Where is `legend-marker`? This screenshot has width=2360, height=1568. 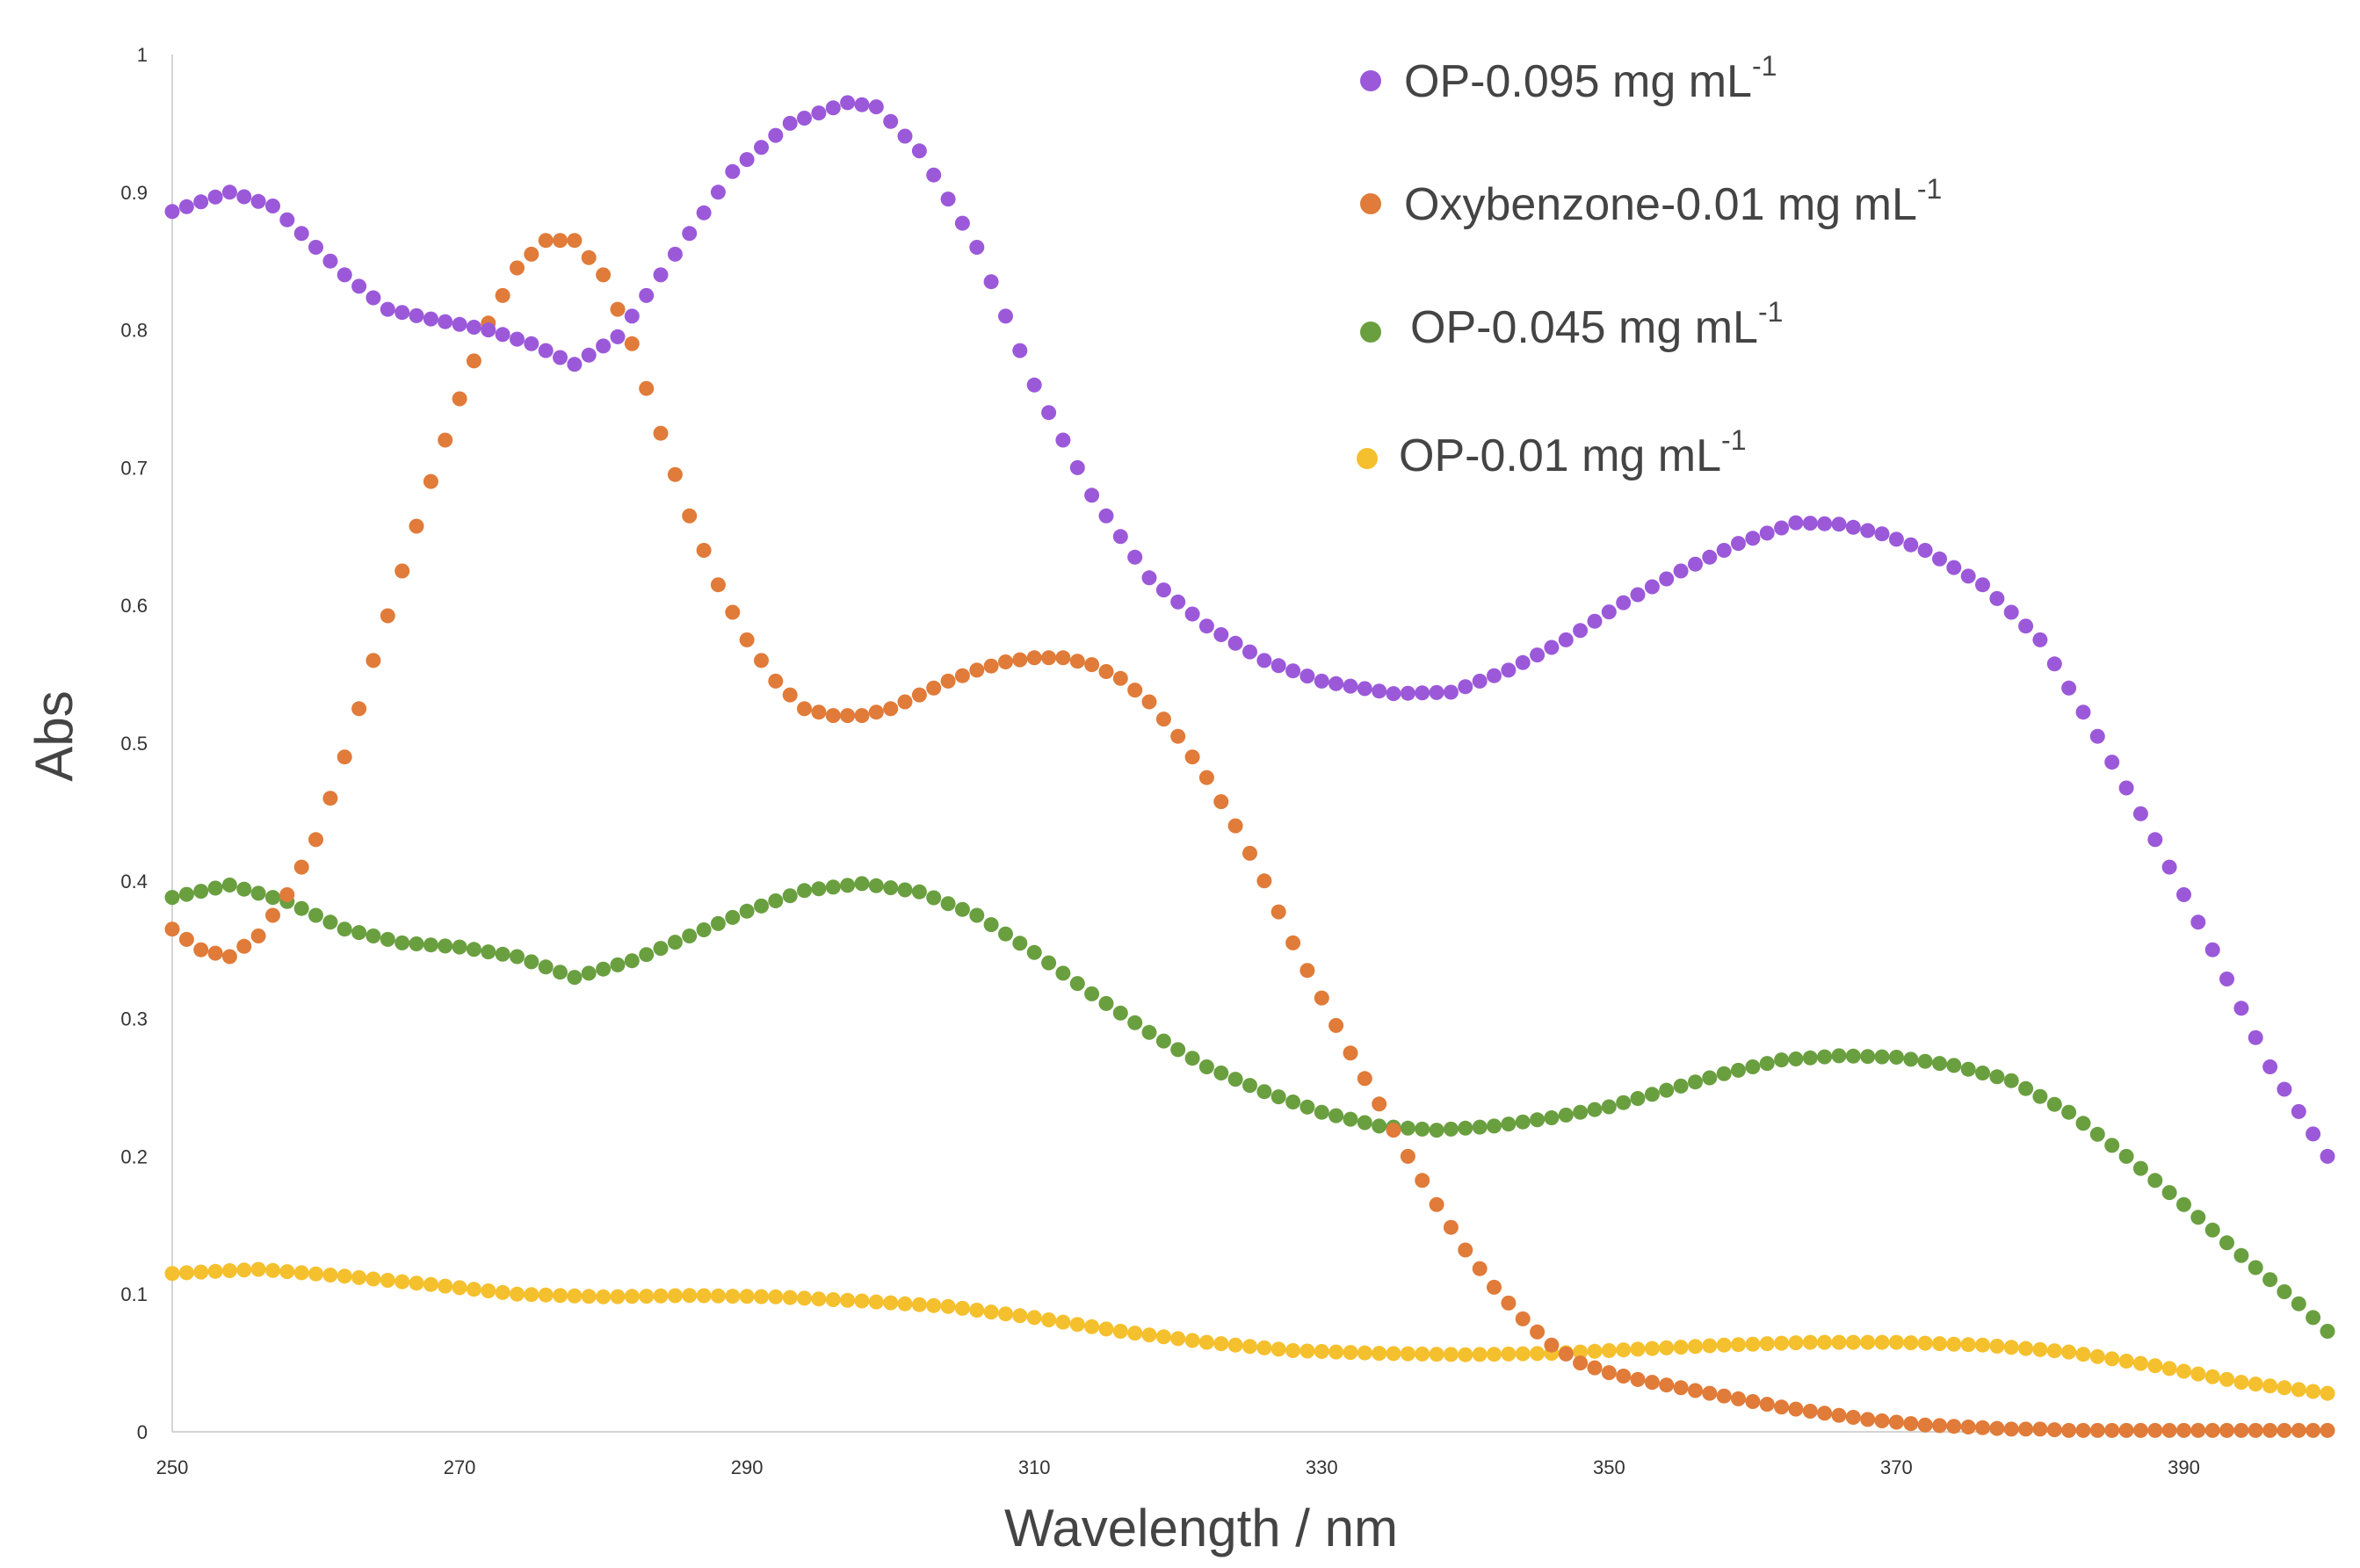 legend-marker is located at coordinates (1367, 458).